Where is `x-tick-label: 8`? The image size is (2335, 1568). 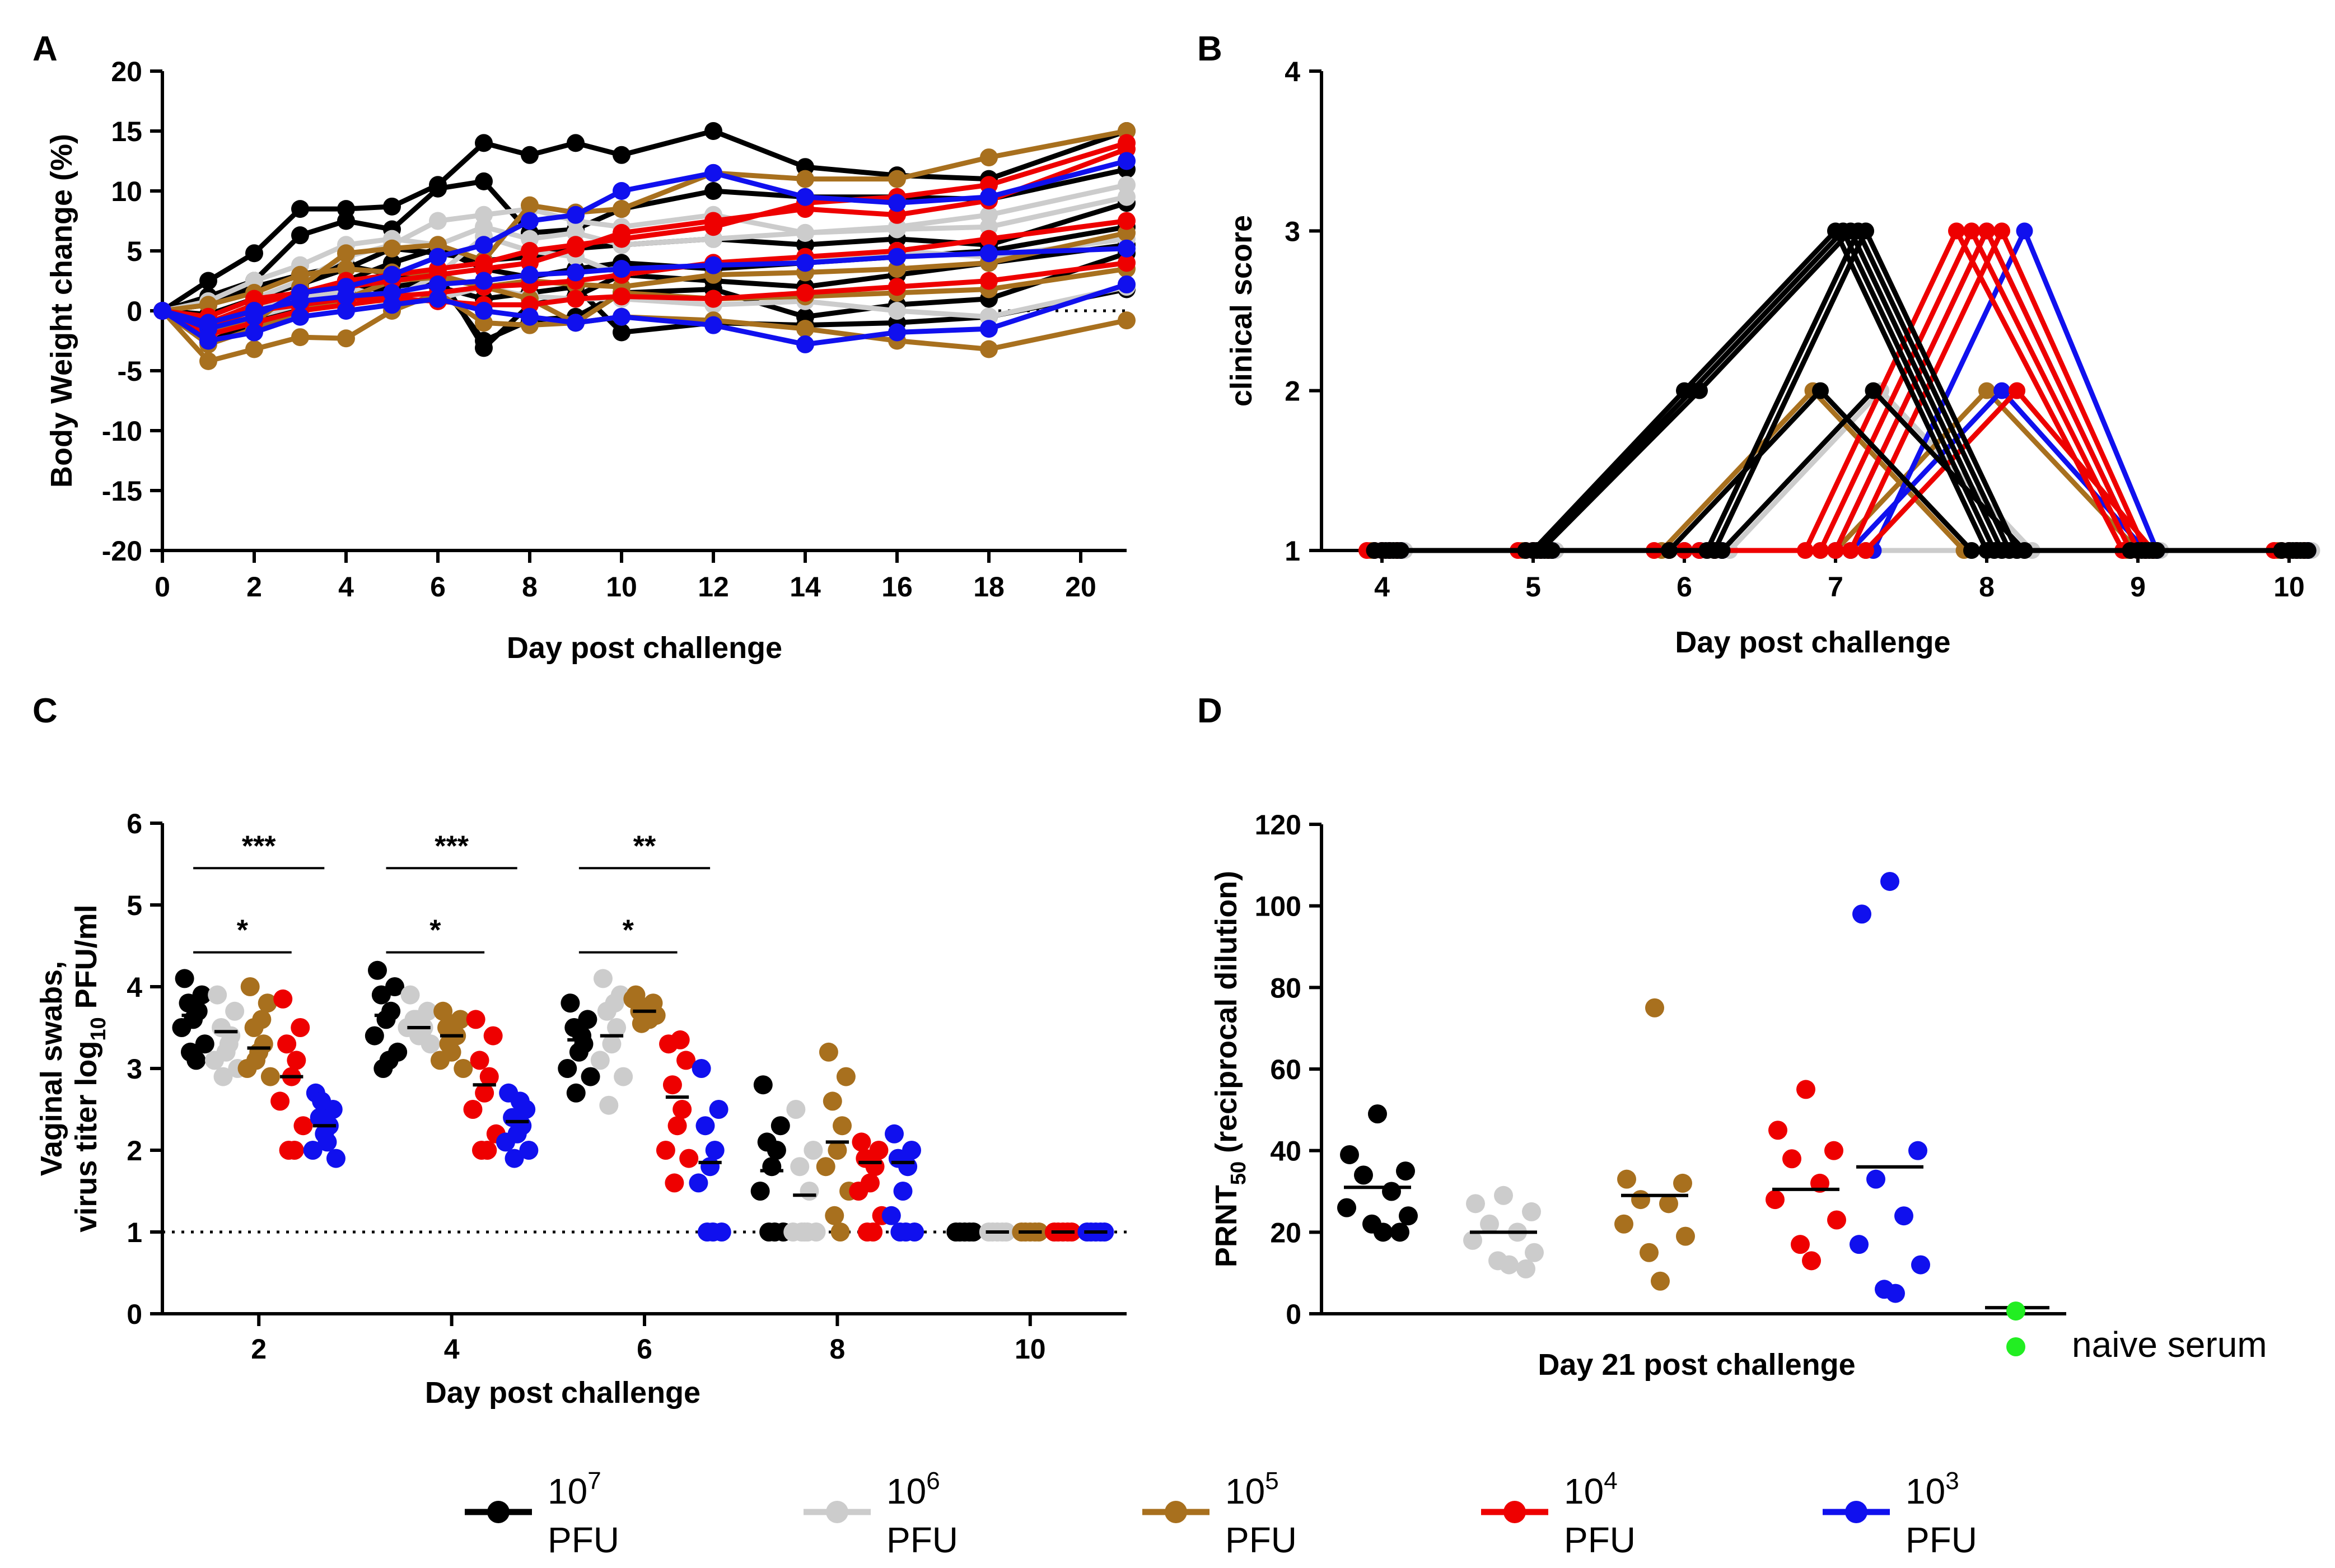
x-tick-label: 8 is located at coordinates (530, 587).